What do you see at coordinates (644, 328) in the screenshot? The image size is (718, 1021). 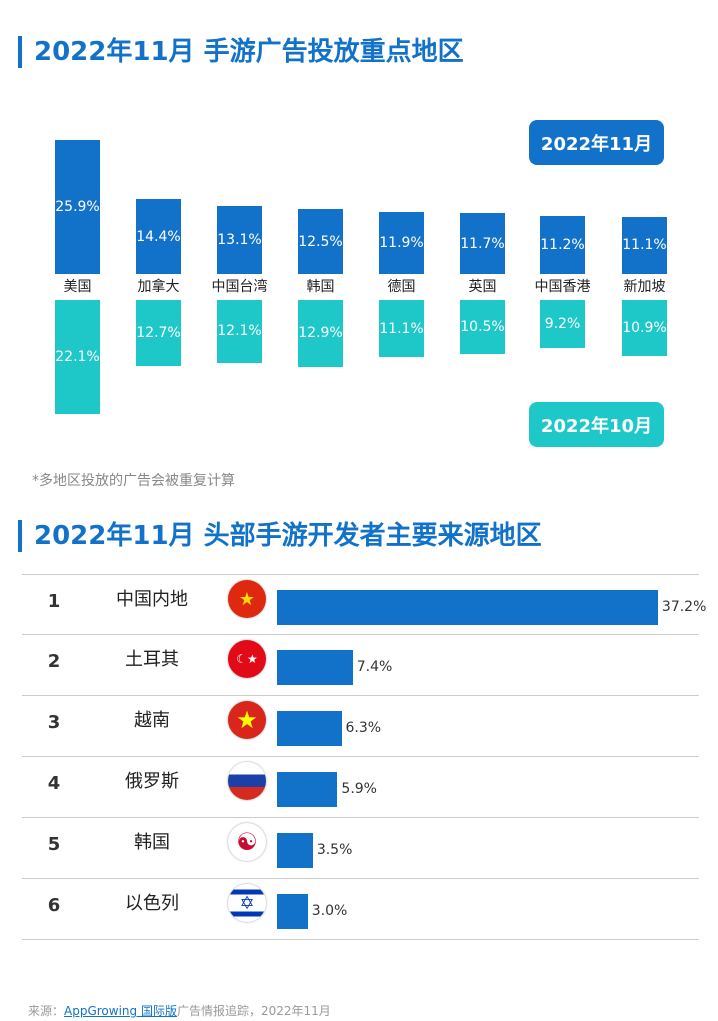 I see `bar-oct: 10.9%` at bounding box center [644, 328].